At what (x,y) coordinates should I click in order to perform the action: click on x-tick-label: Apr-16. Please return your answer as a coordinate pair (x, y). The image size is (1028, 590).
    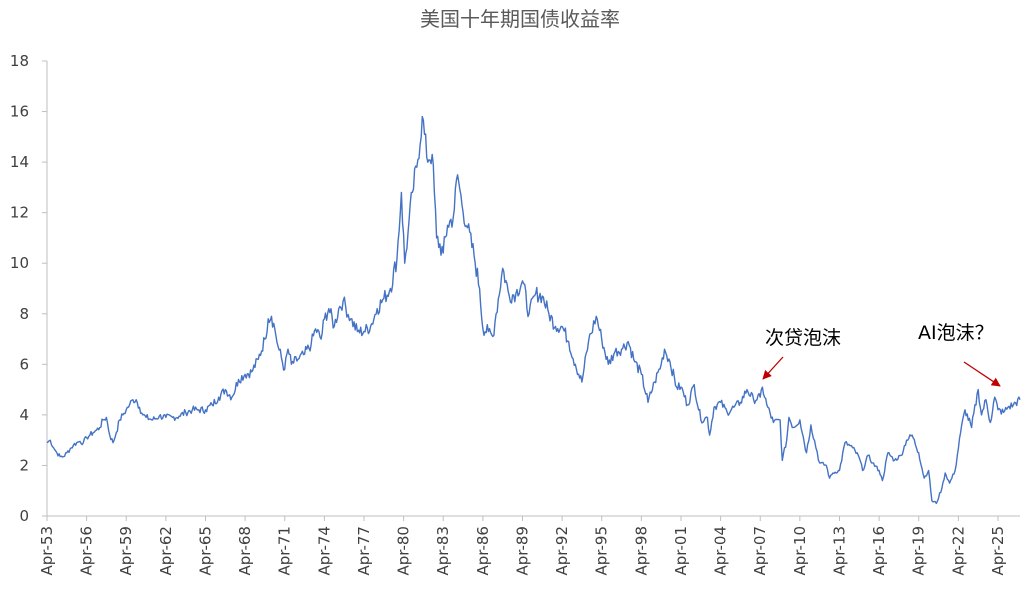
    Looking at the image, I should click on (879, 551).